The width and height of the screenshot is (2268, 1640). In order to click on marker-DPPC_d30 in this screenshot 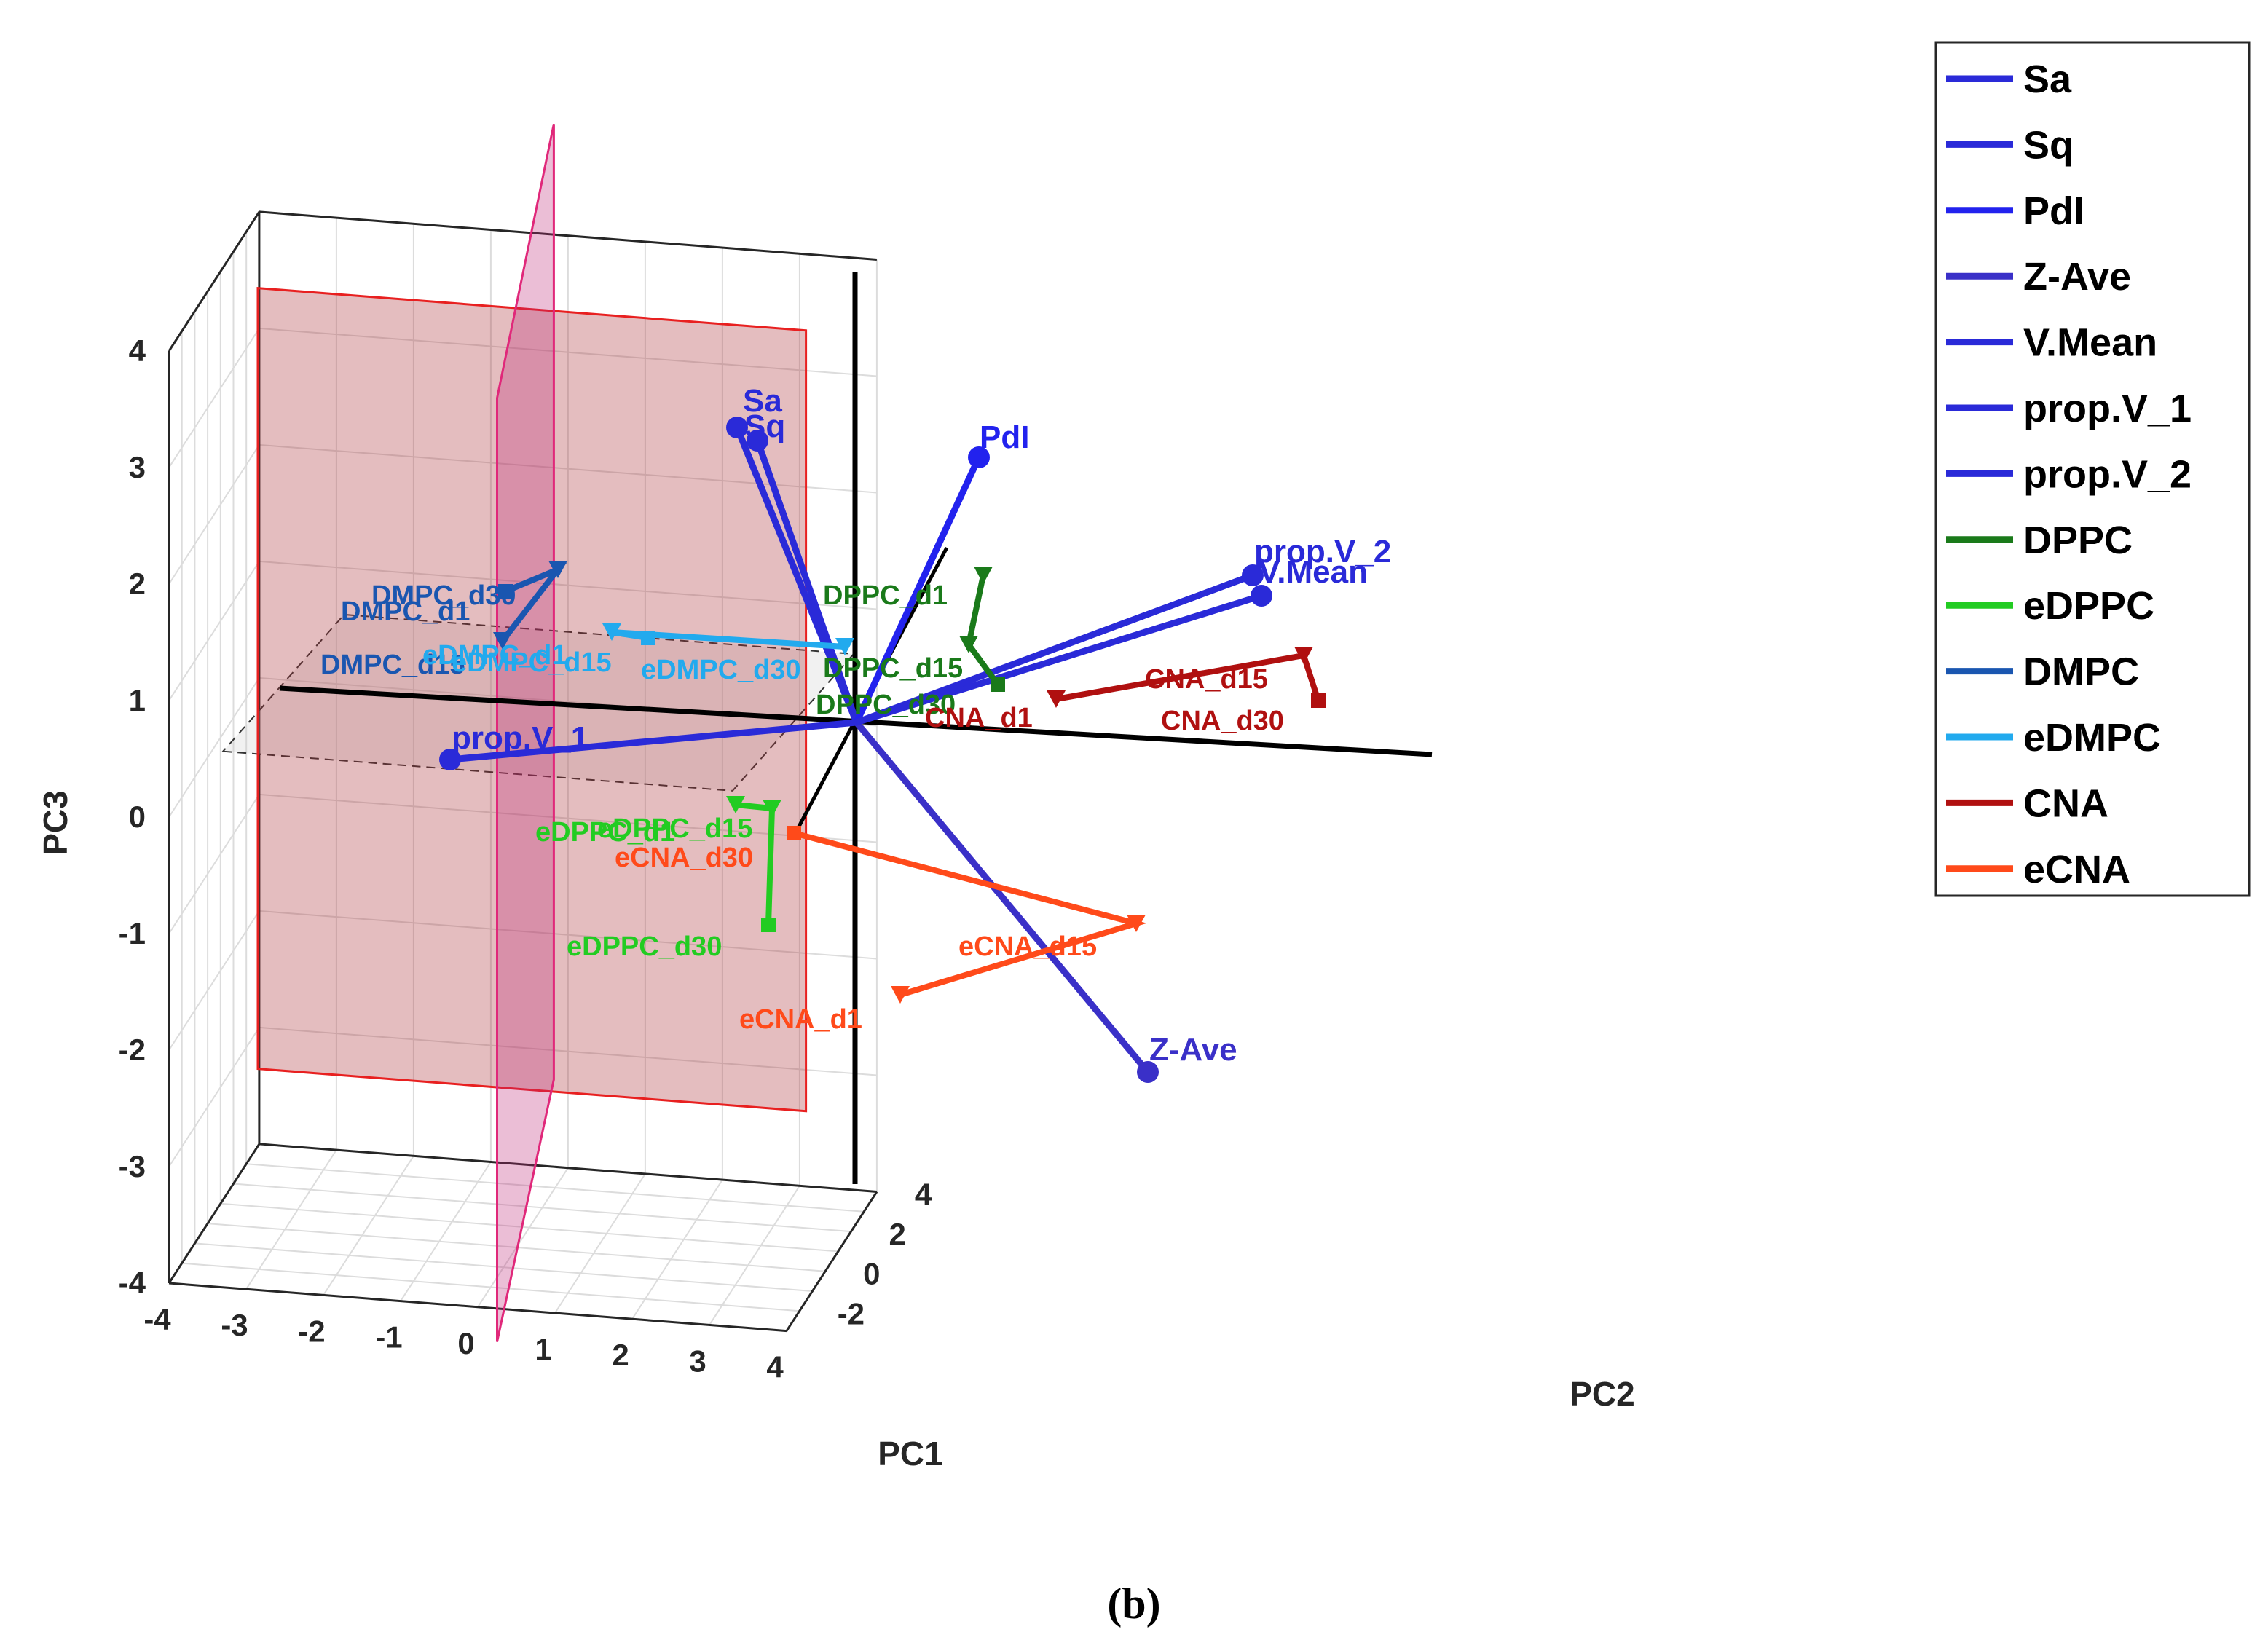, I will do `click(998, 684)`.